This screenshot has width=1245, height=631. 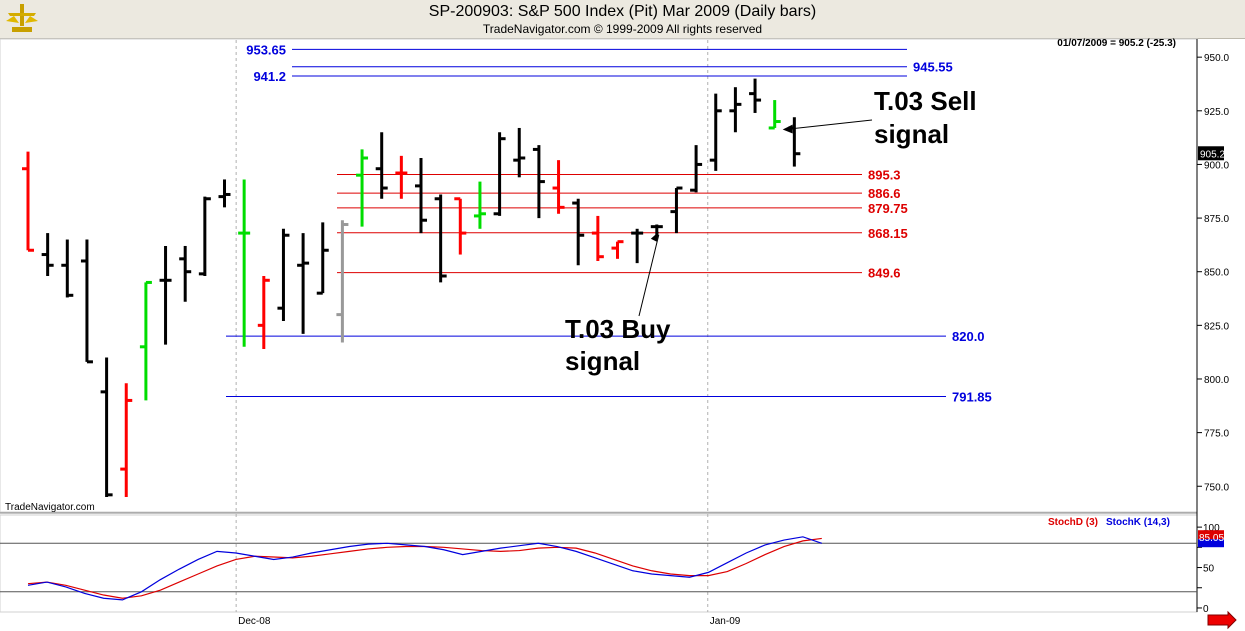 What do you see at coordinates (50, 507) in the screenshot?
I see `watermark: TradeNavigator.com` at bounding box center [50, 507].